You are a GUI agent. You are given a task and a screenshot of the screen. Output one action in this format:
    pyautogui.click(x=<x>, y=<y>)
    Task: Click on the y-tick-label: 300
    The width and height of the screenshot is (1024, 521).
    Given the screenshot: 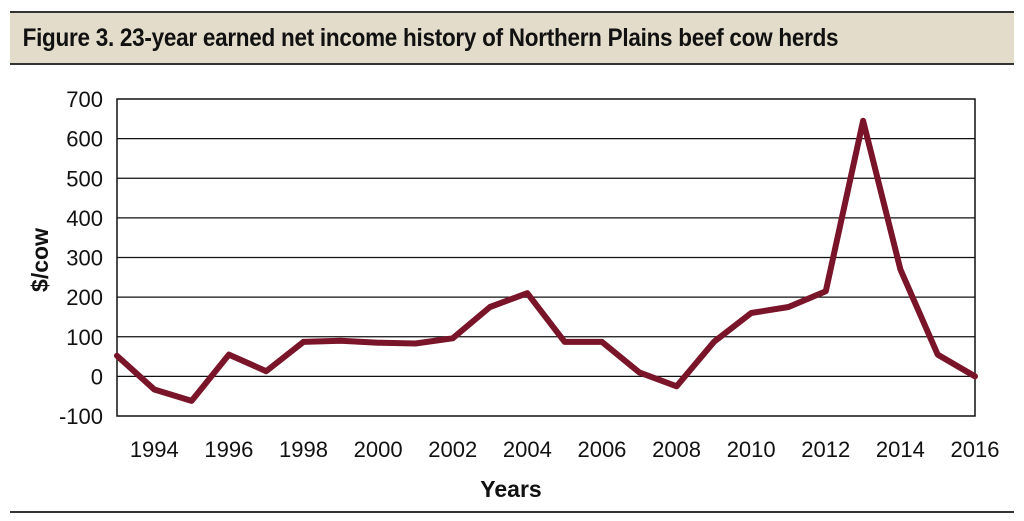 What is the action you would take?
    pyautogui.click(x=84, y=258)
    